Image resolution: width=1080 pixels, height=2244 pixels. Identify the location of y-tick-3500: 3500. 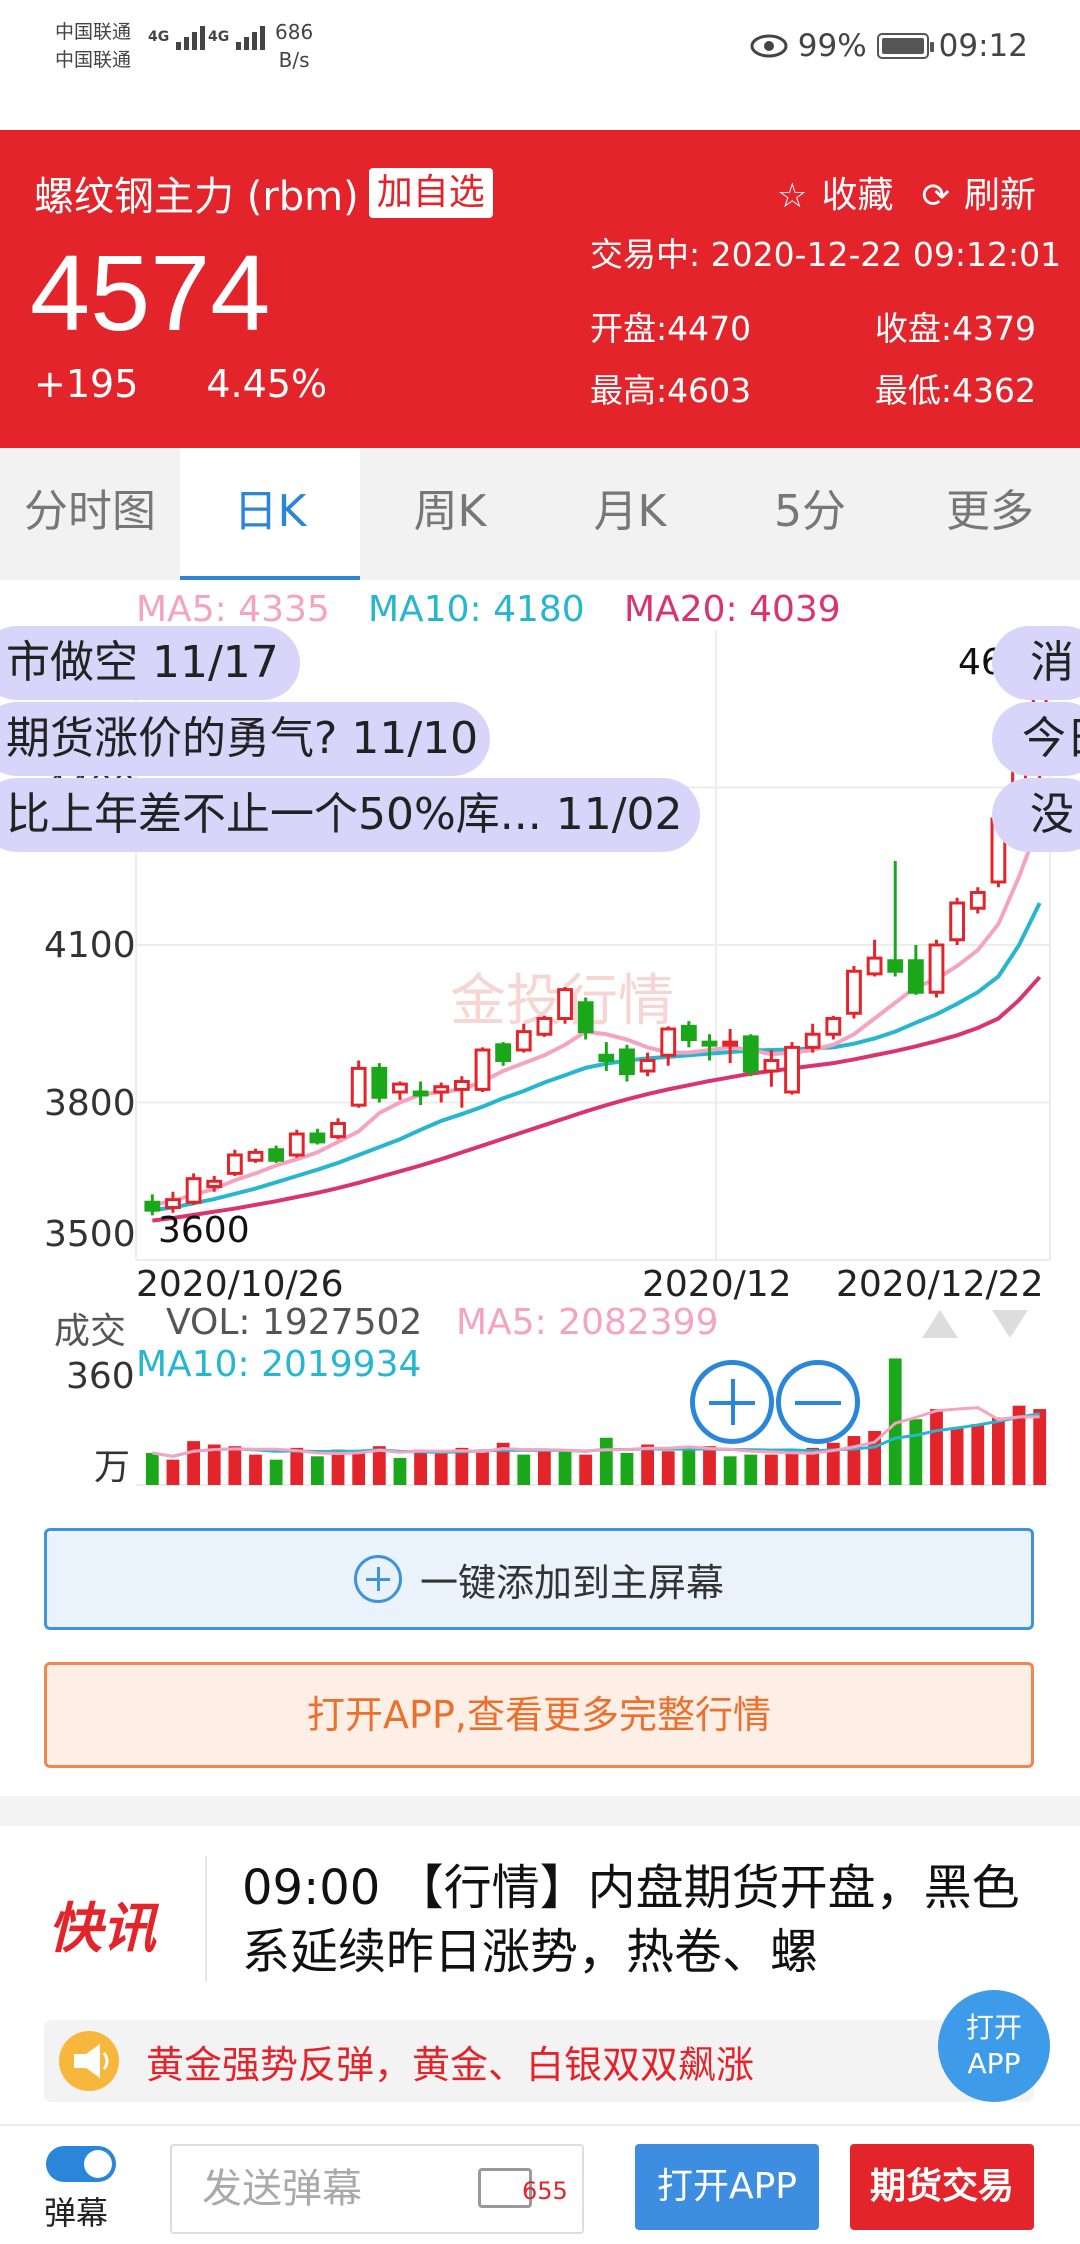
(90, 1234).